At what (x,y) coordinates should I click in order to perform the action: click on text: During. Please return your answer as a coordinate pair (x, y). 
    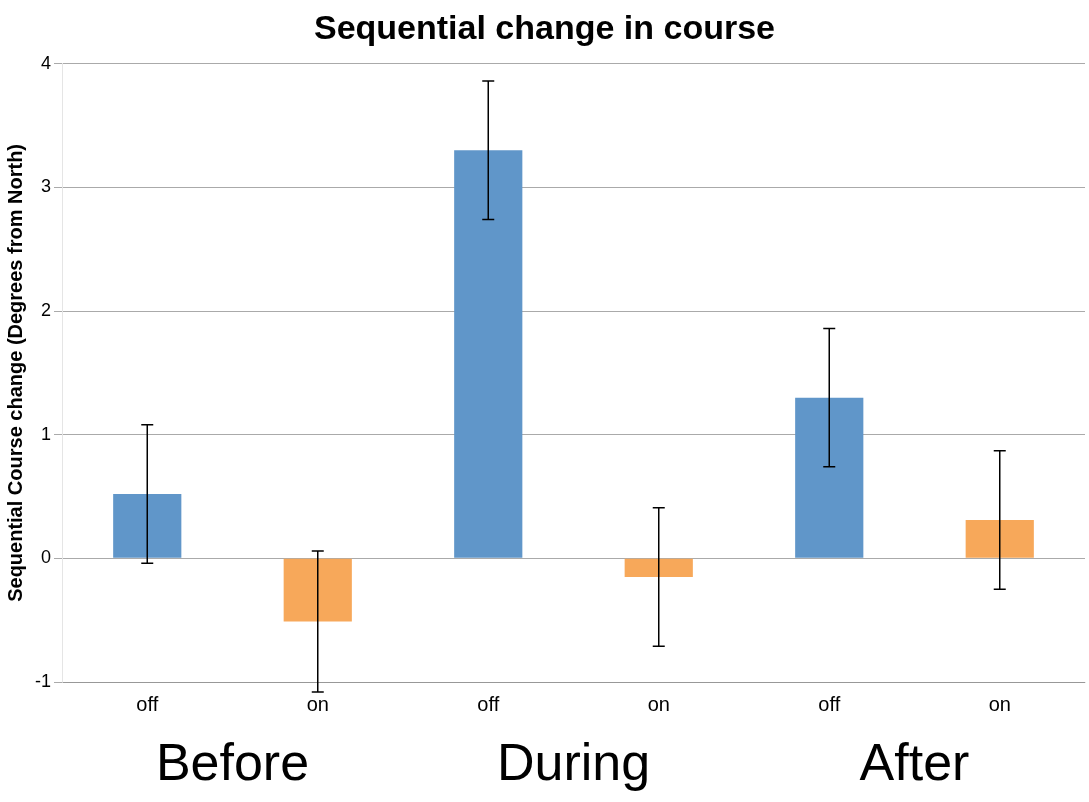
    Looking at the image, I should click on (573, 762).